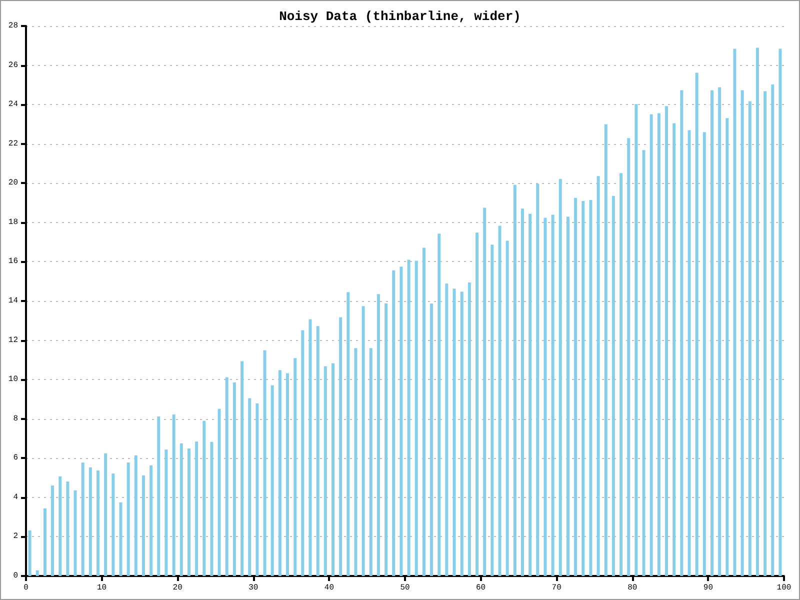 This screenshot has height=600, width=800. What do you see at coordinates (15, 576) in the screenshot?
I see `y-tick-label: 0` at bounding box center [15, 576].